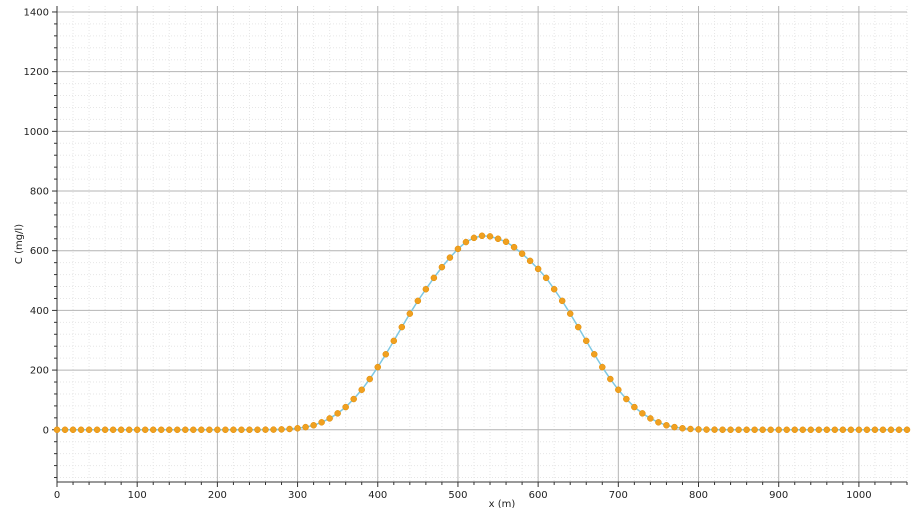 The width and height of the screenshot is (911, 508). What do you see at coordinates (217, 495) in the screenshot?
I see `x-tick-label: 200` at bounding box center [217, 495].